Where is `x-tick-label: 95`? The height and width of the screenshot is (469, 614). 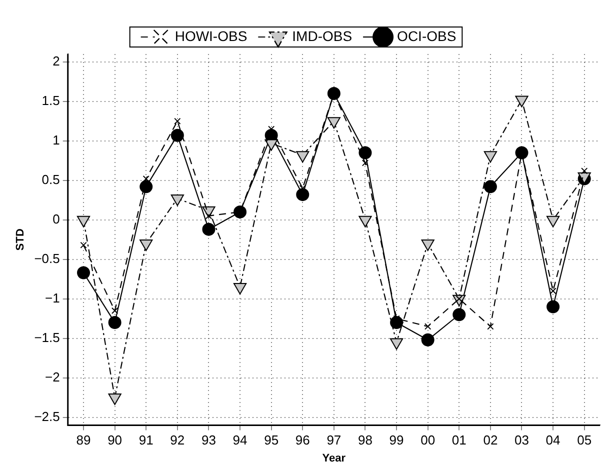
x-tick-label: 95 is located at coordinates (271, 440).